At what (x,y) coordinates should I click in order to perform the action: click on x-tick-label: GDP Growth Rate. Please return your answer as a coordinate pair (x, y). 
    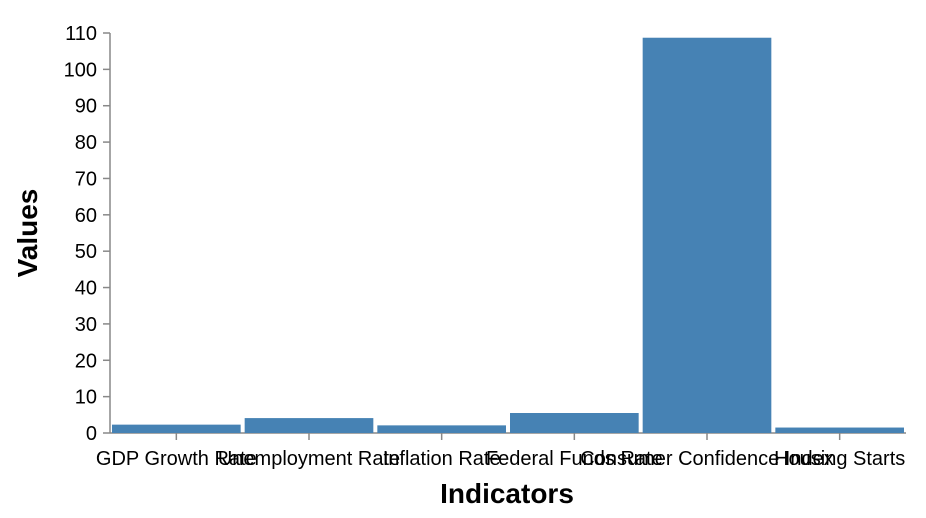
    Looking at the image, I should click on (176, 459).